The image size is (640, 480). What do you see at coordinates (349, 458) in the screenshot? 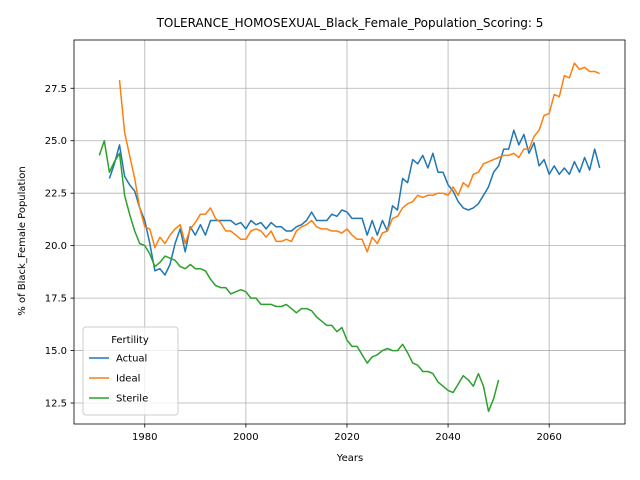
I see `x-axis-label: Years` at bounding box center [349, 458].